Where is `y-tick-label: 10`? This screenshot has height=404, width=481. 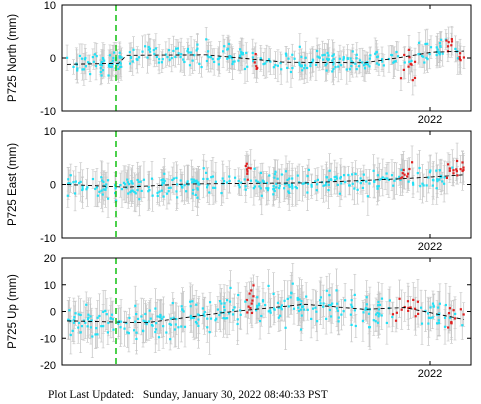 y-tick-label: 10 is located at coordinates (50, 132).